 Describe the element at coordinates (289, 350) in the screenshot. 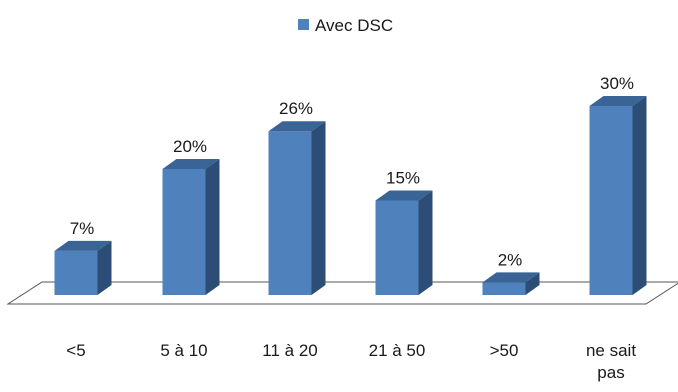

I see `category-label: 11 à 20` at that location.